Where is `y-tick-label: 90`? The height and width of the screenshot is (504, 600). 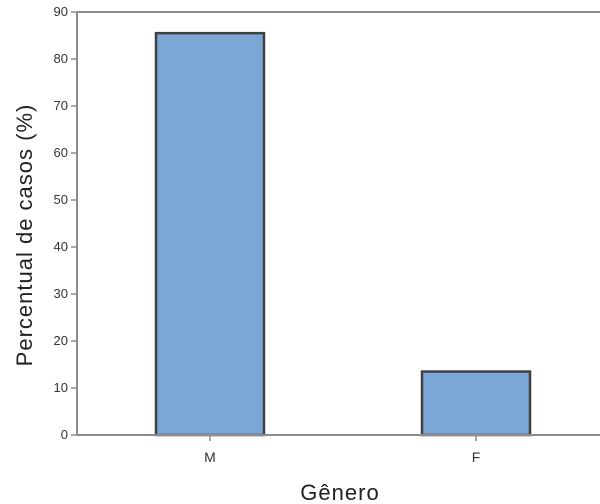
y-tick-label: 90 is located at coordinates (61, 11).